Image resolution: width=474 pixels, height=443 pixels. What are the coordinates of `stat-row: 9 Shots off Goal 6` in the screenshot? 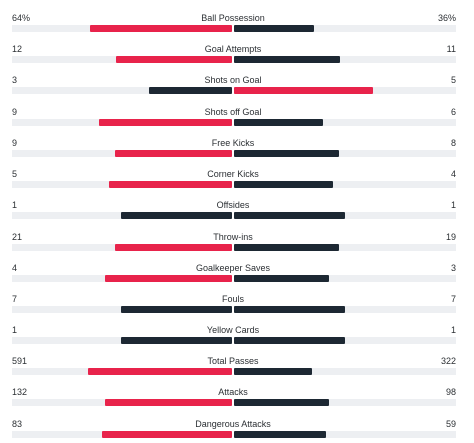 It's located at (237, 118).